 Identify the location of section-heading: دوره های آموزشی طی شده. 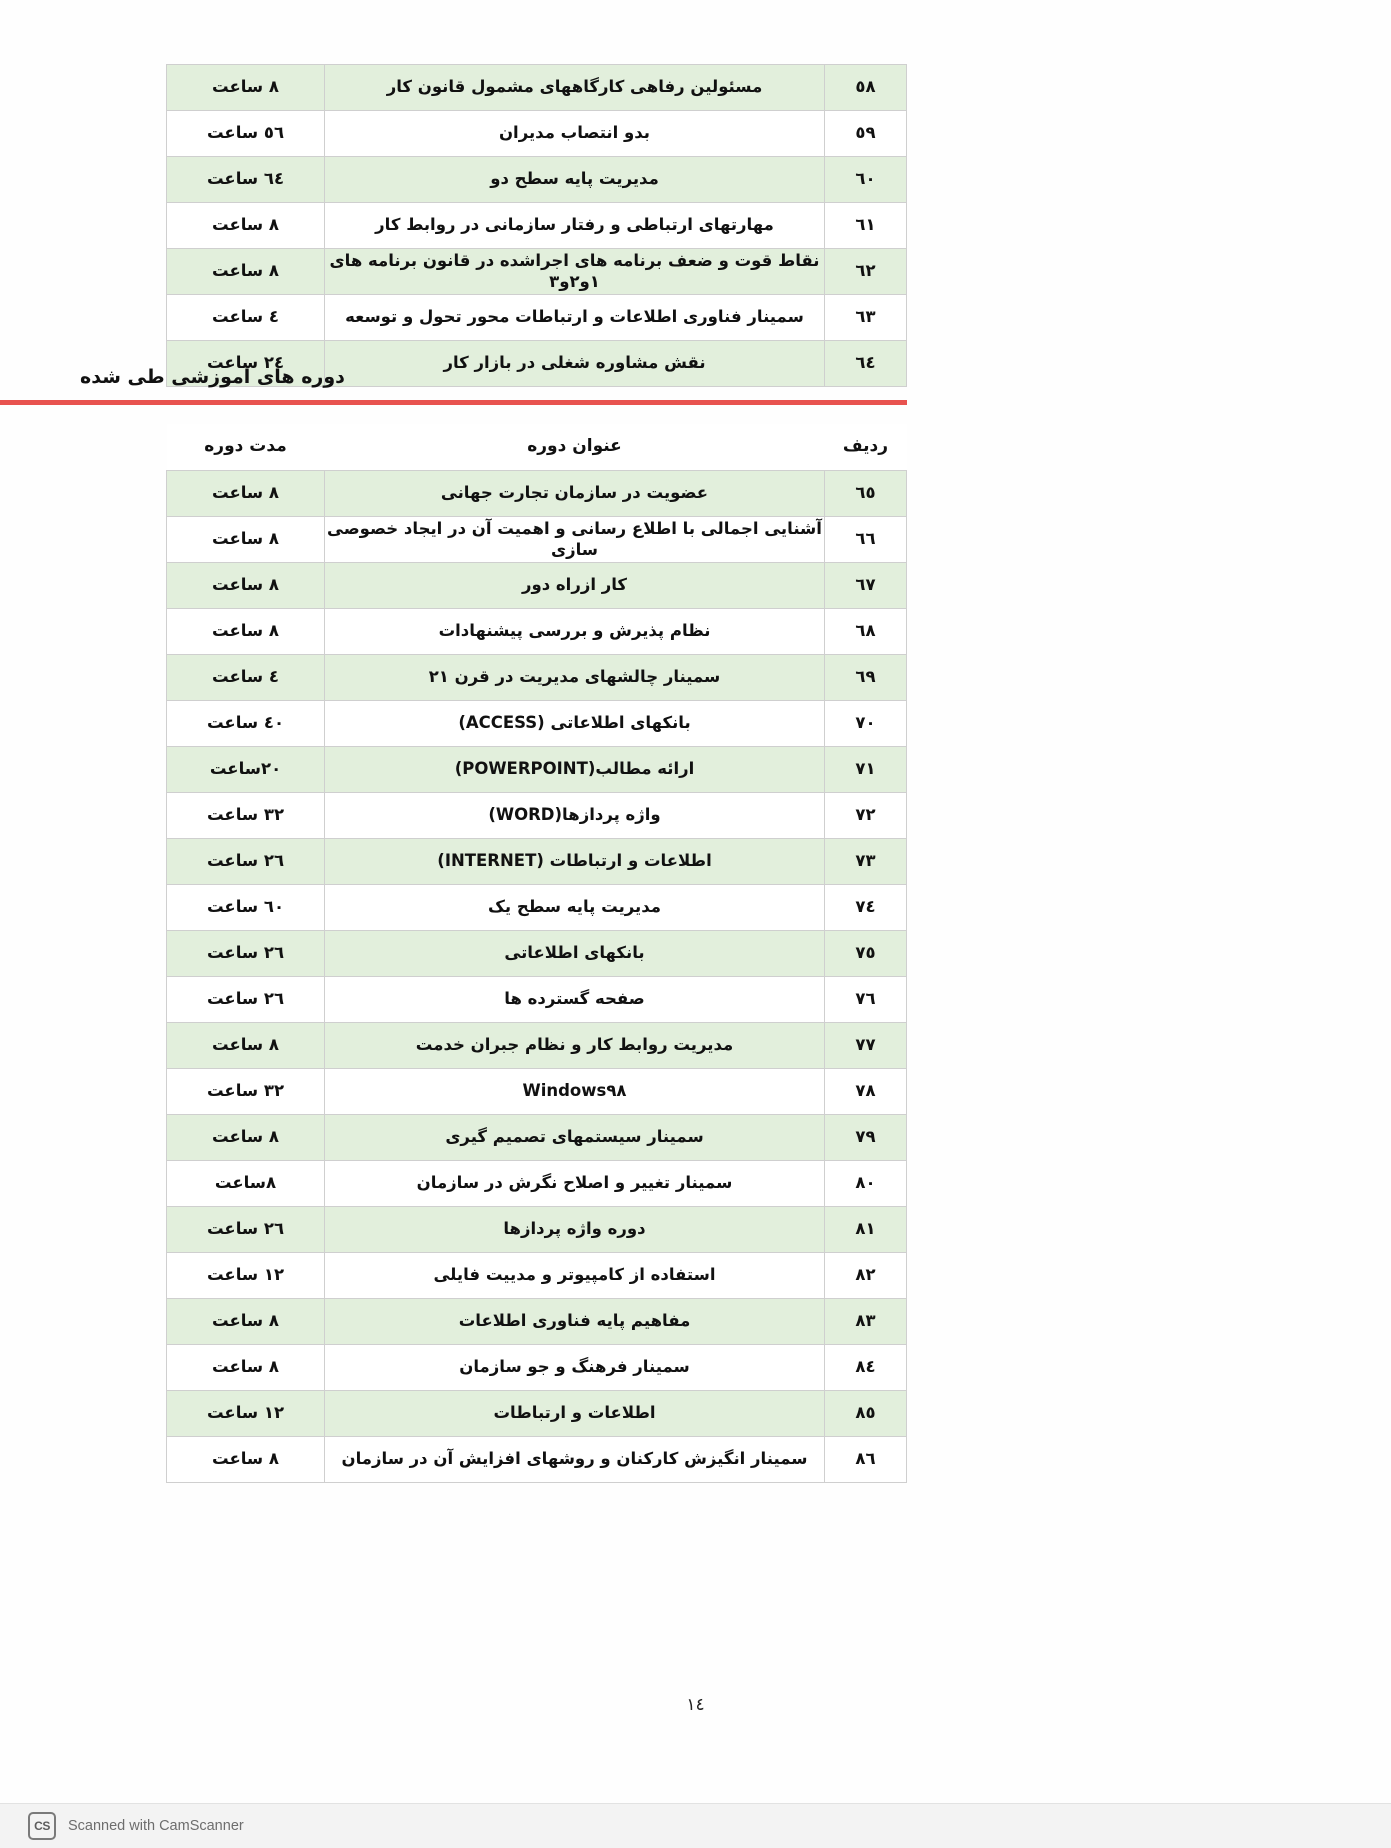
(735, 377).